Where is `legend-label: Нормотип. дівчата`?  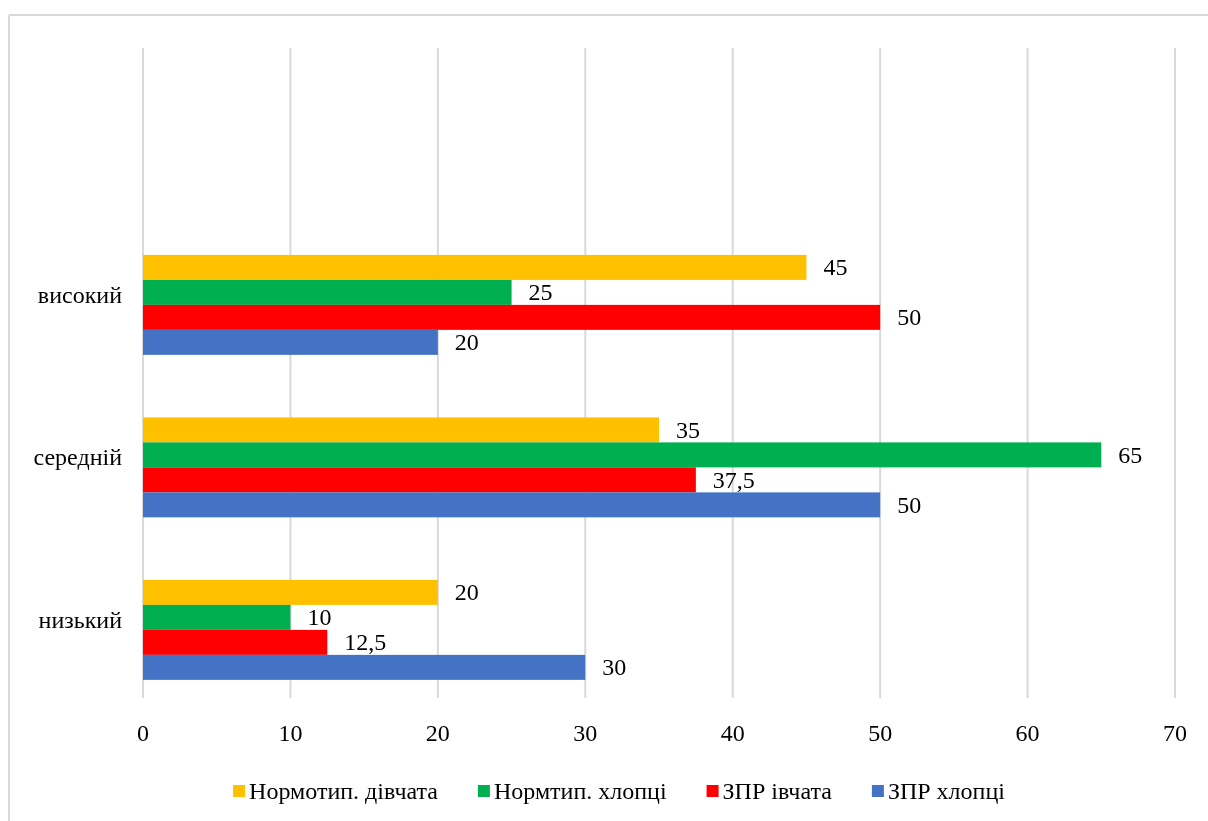 legend-label: Нормотип. дівчата is located at coordinates (344, 791).